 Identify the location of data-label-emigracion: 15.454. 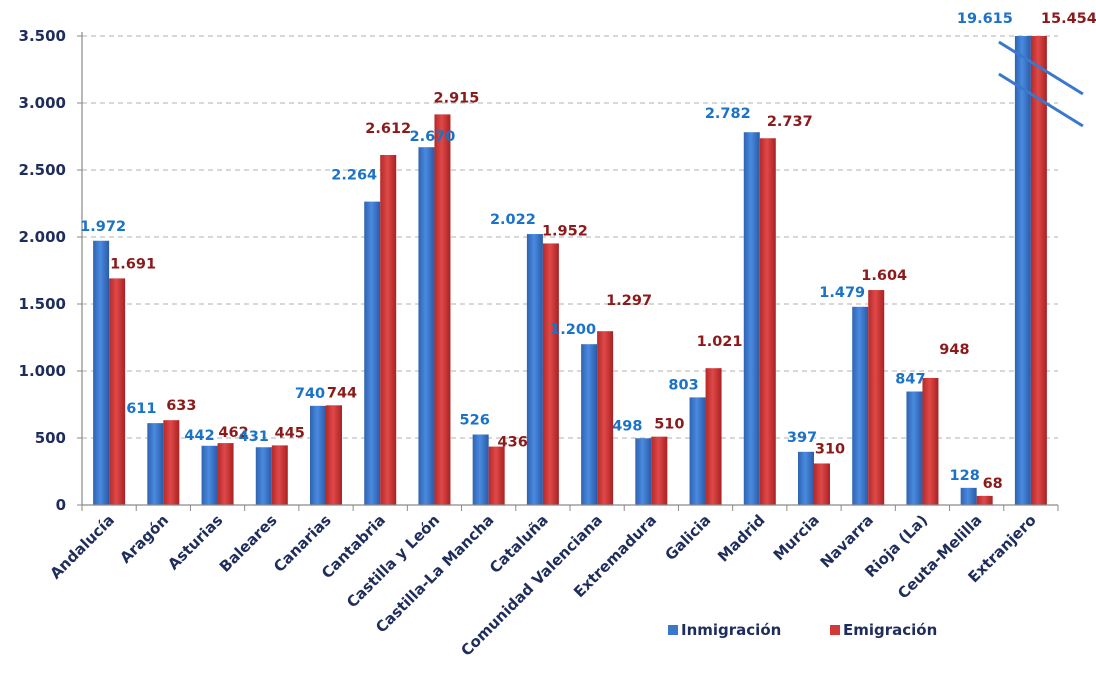
(1068, 19).